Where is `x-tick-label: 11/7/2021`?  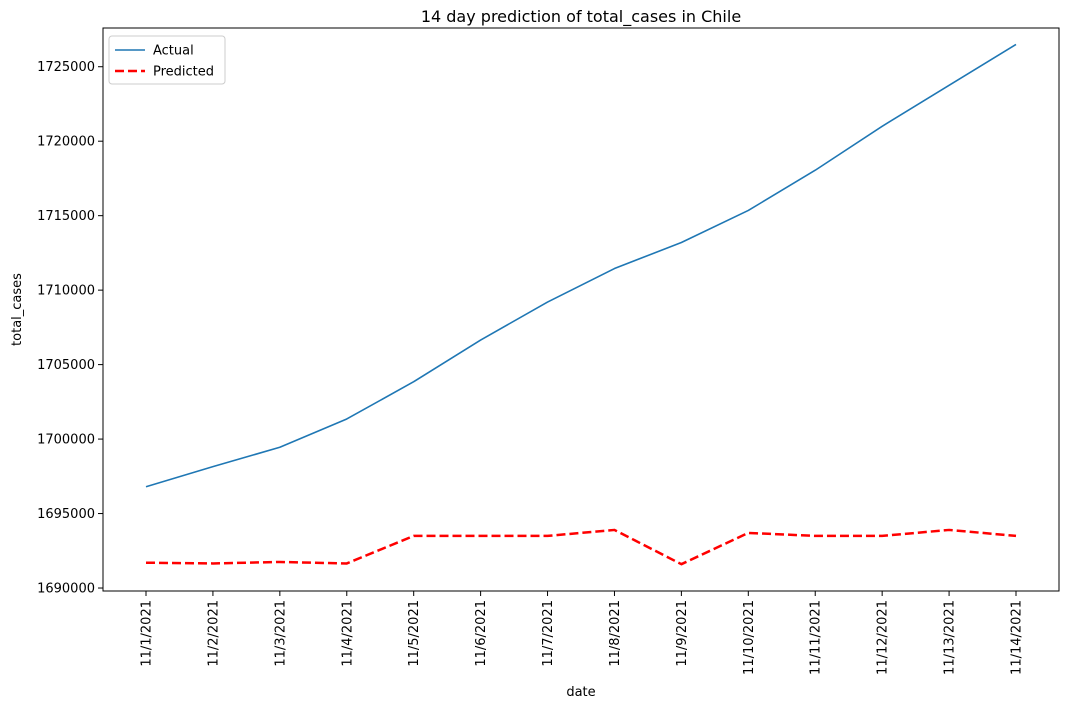 x-tick-label: 11/7/2021 is located at coordinates (548, 633).